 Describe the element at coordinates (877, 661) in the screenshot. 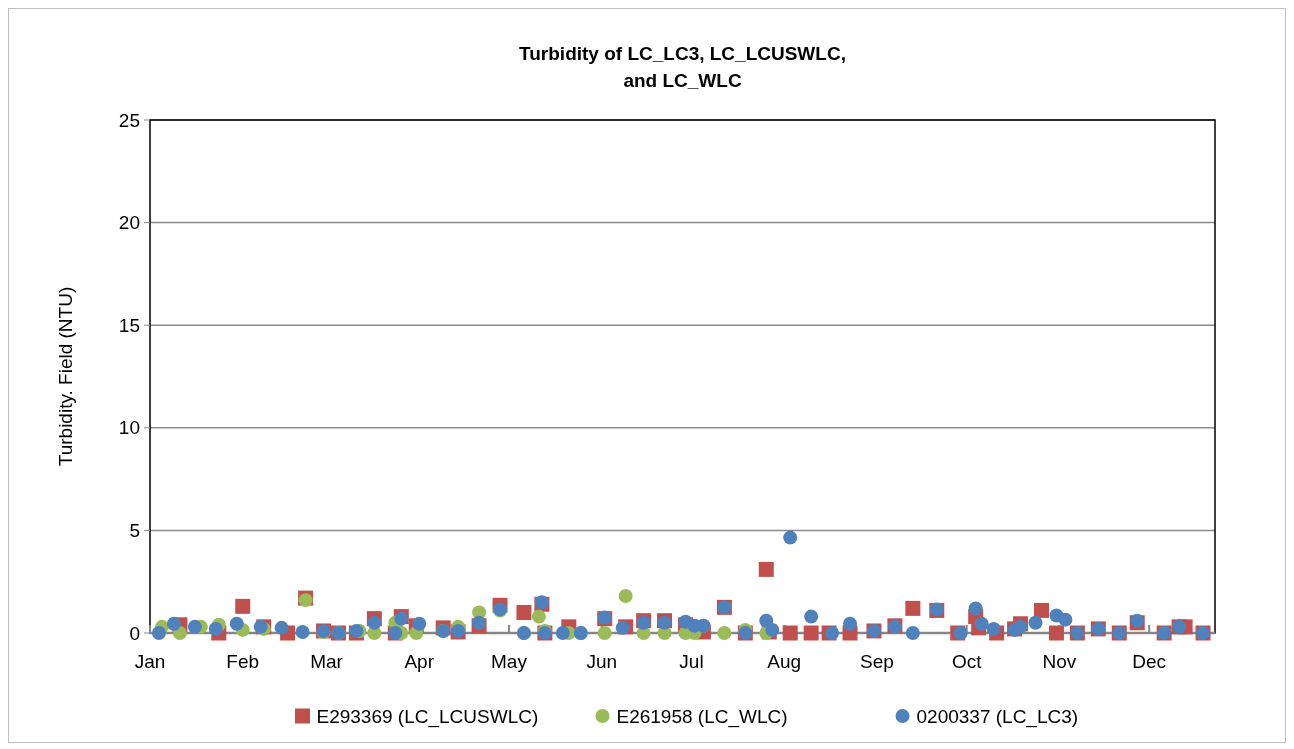

I see `x-tick-label: Sep` at that location.